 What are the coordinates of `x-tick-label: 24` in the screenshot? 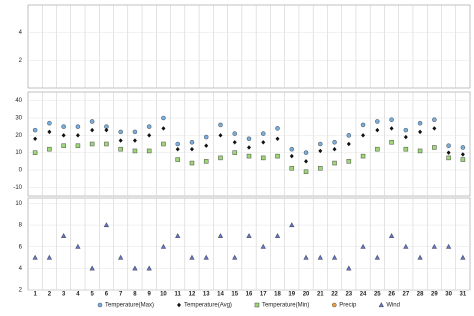 It's located at (363, 295).